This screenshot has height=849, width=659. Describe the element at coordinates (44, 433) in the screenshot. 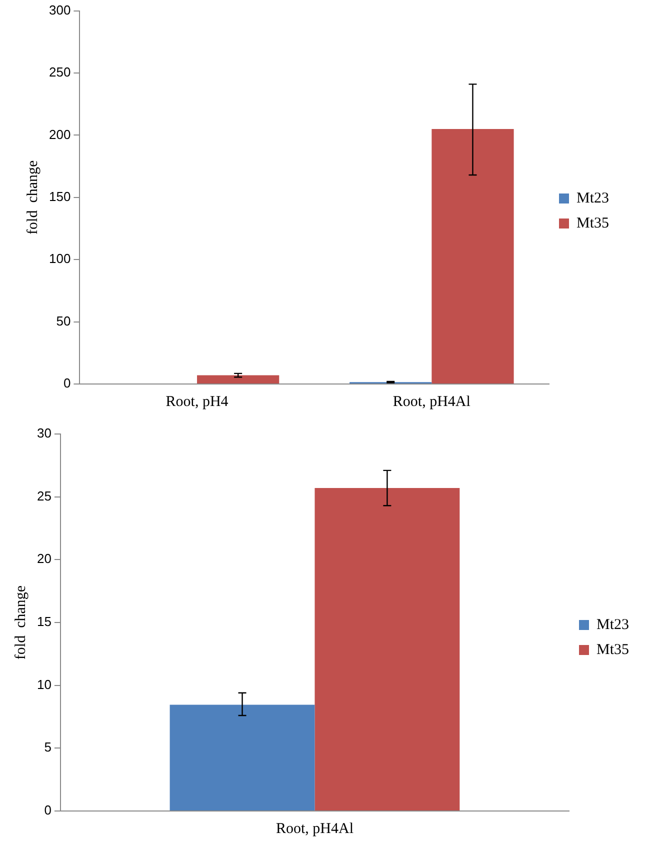

I see `y-tick-label: 30` at that location.